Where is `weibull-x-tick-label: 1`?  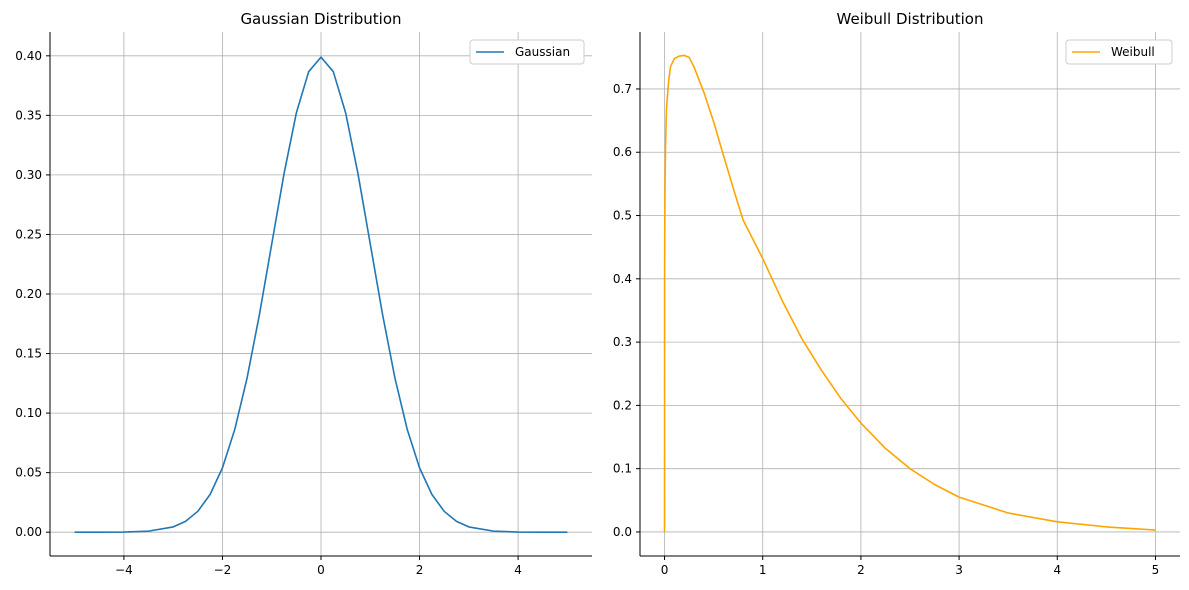 weibull-x-tick-label: 1 is located at coordinates (763, 570).